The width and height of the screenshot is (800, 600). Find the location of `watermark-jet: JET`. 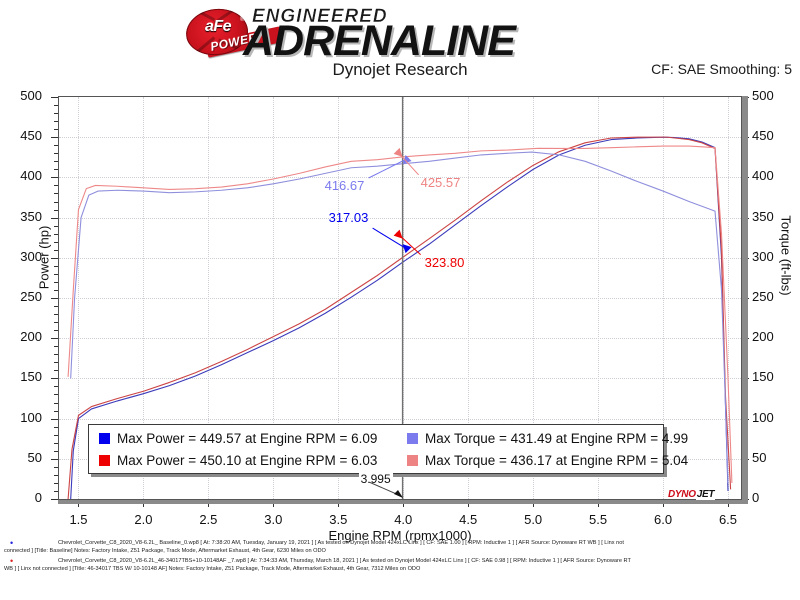

watermark-jet: JET is located at coordinates (705, 494).